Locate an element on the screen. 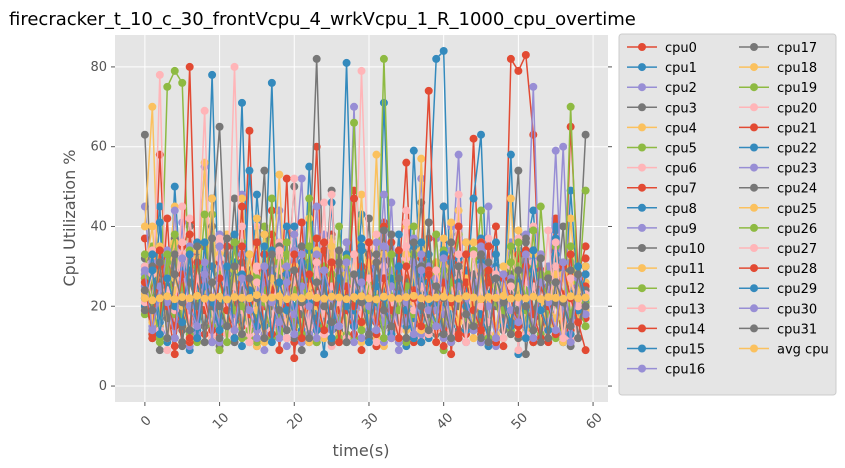 The width and height of the screenshot is (845, 468). legend-item: cpu4 is located at coordinates (662, 128).